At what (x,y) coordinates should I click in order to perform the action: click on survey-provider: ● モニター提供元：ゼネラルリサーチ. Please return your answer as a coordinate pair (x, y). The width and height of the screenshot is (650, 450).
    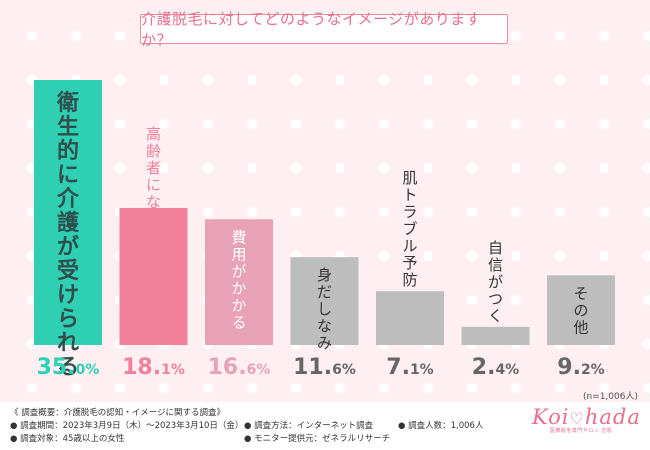
    Looking at the image, I should click on (317, 439).